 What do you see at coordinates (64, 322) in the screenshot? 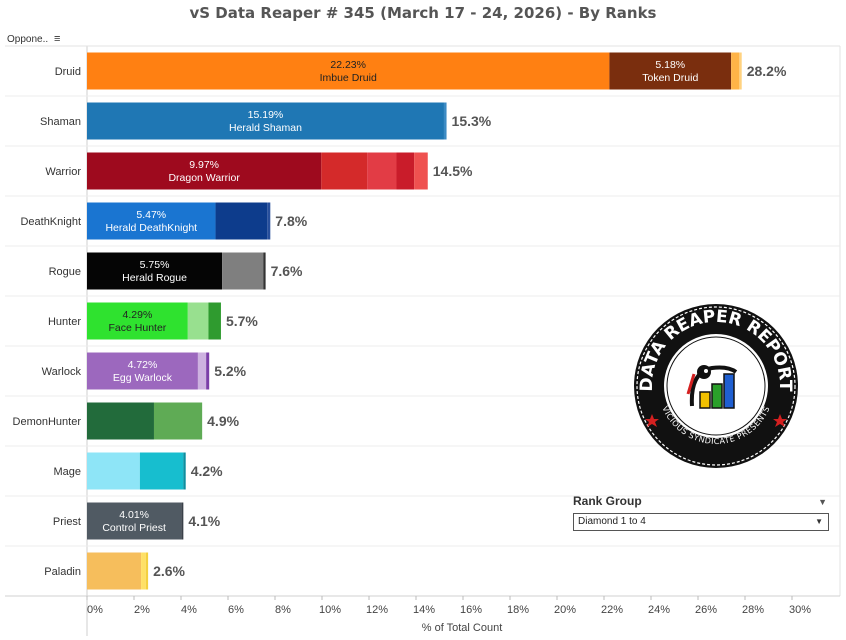
I see `category-label: Hunter` at bounding box center [64, 322].